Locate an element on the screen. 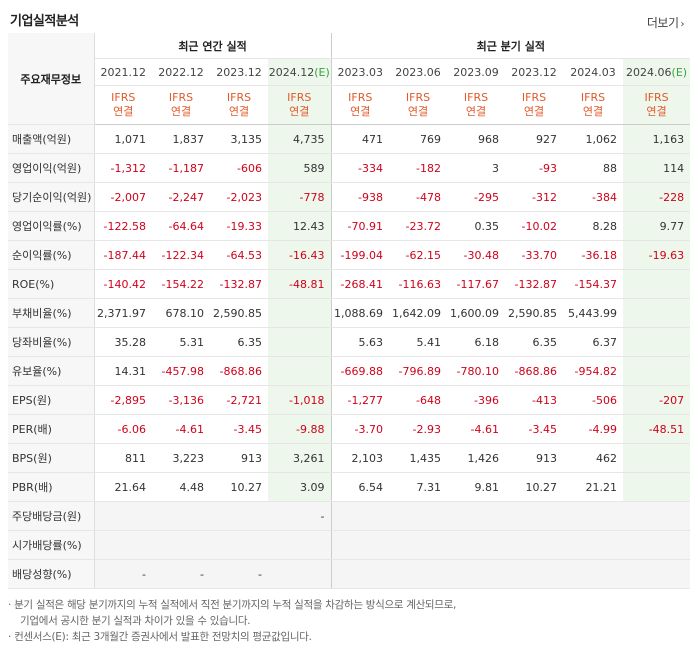 This screenshot has height=648, width=694. row-label: 배당성향(%) is located at coordinates (51, 574).